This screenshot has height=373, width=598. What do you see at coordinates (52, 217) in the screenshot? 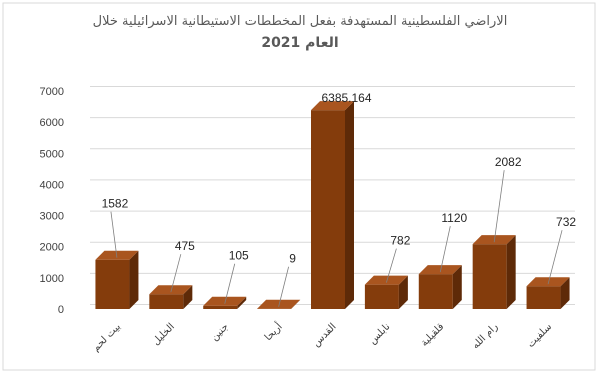
I see `y-tick-label: 3000` at bounding box center [52, 217].